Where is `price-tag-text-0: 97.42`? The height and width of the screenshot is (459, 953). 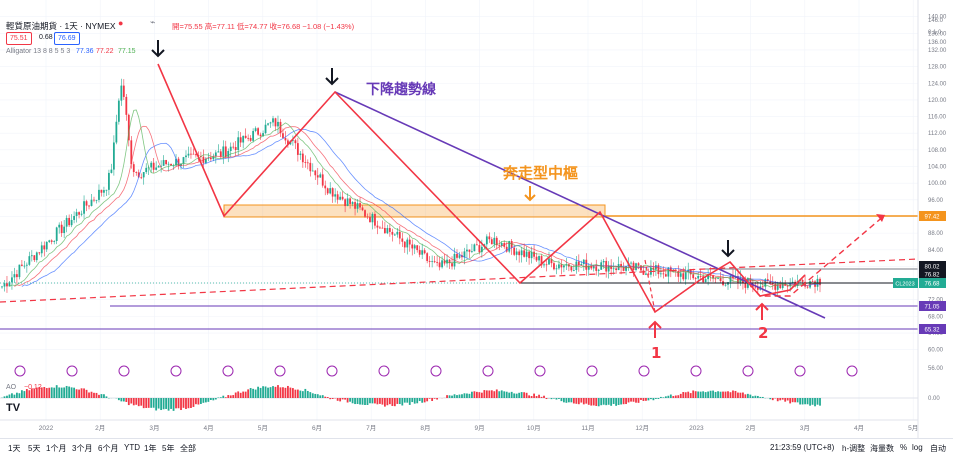
price-tag-text-0: 97.42 is located at coordinates (932, 218).